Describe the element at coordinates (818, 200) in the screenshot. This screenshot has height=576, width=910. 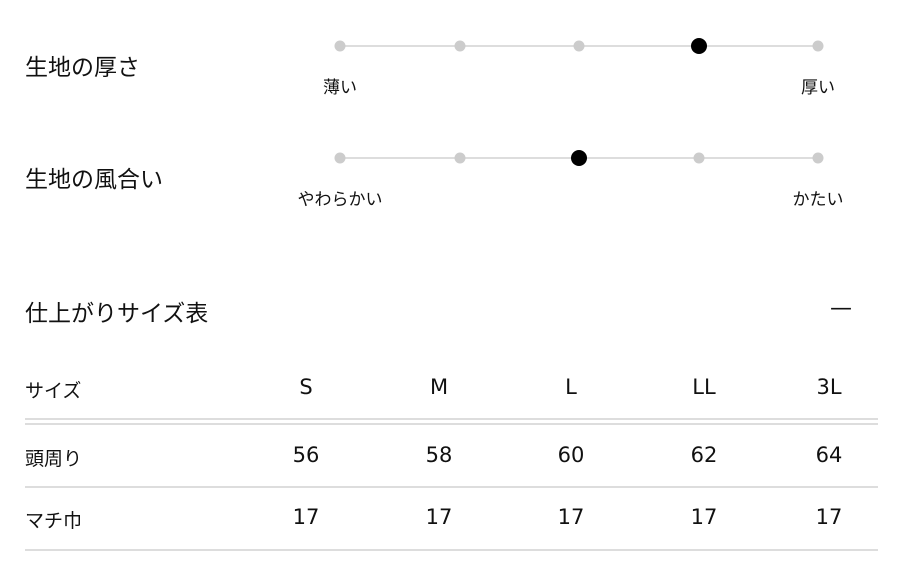
I see `scale-max-label: かたい` at that location.